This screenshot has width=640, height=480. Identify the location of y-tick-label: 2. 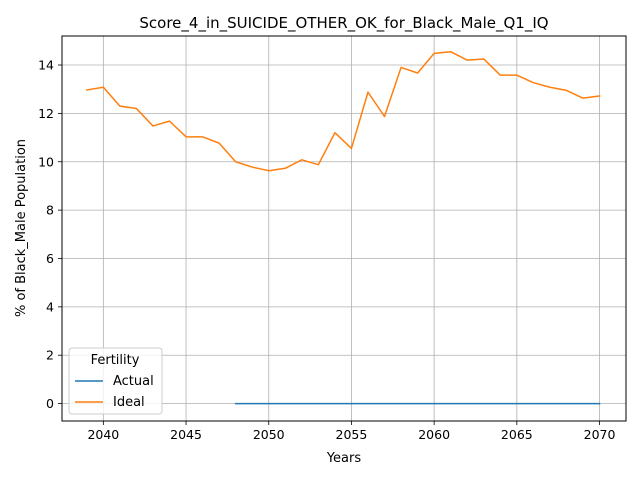
(50, 355).